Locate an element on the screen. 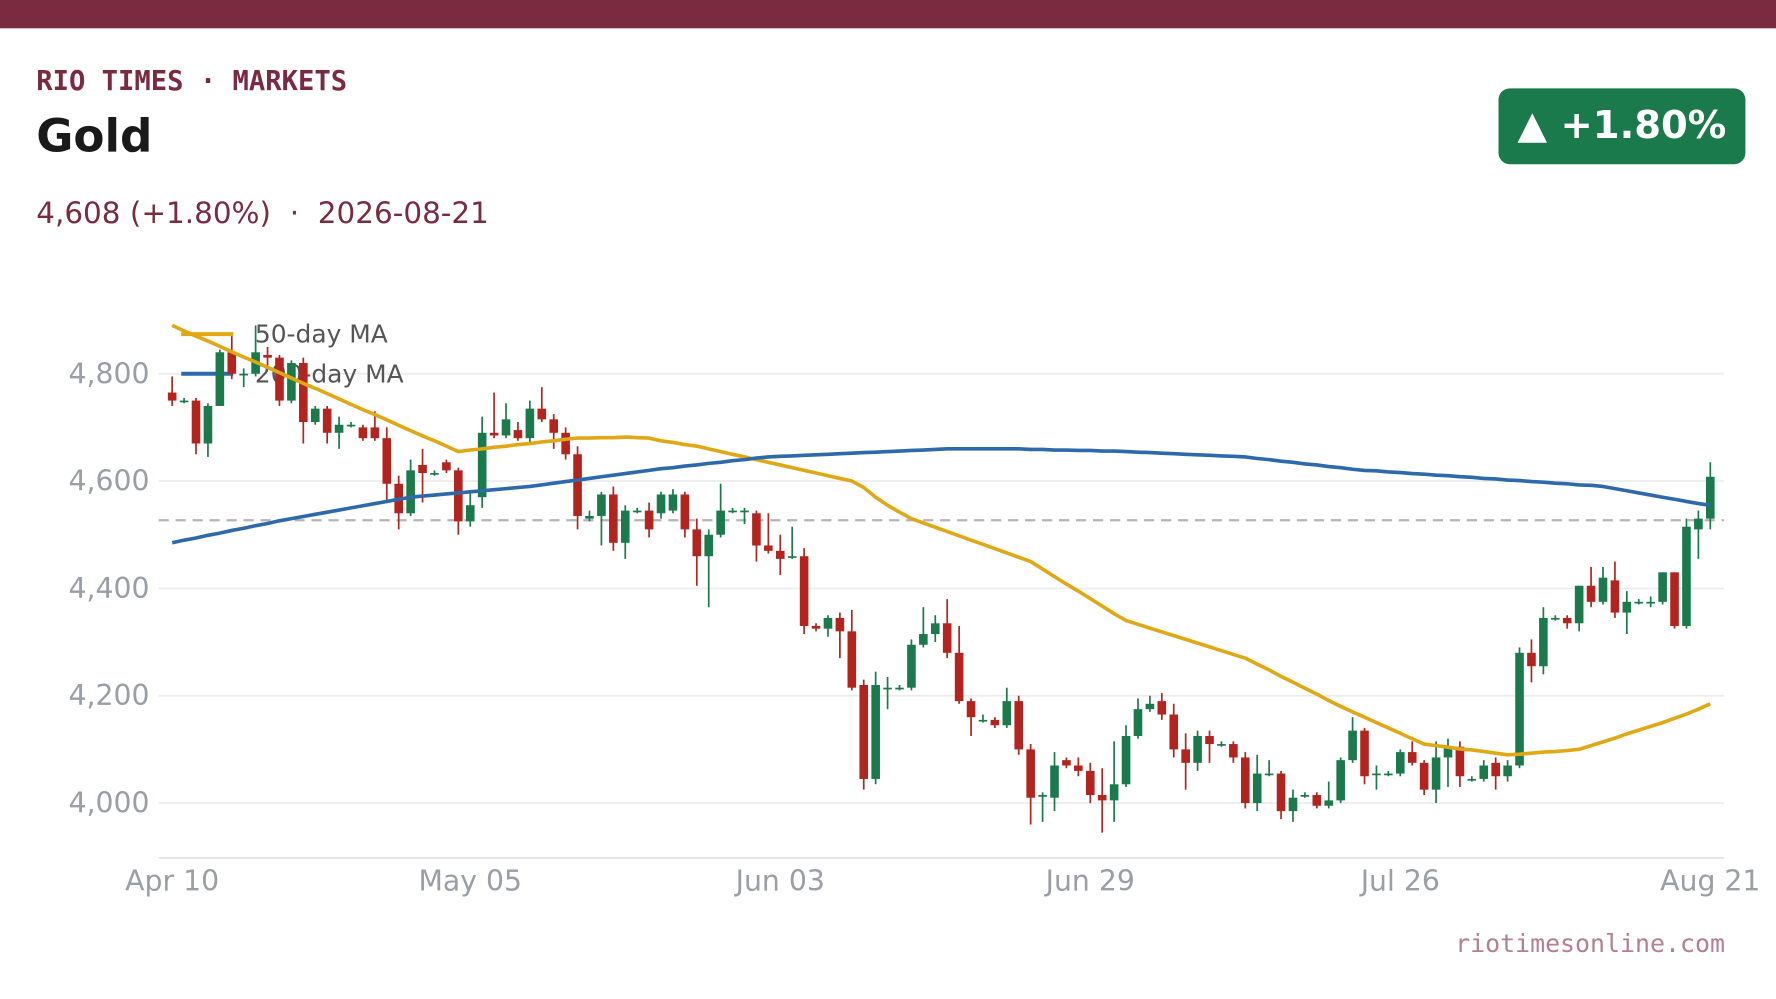 The width and height of the screenshot is (1776, 999). y-tick-label: 4,400 is located at coordinates (108, 588).